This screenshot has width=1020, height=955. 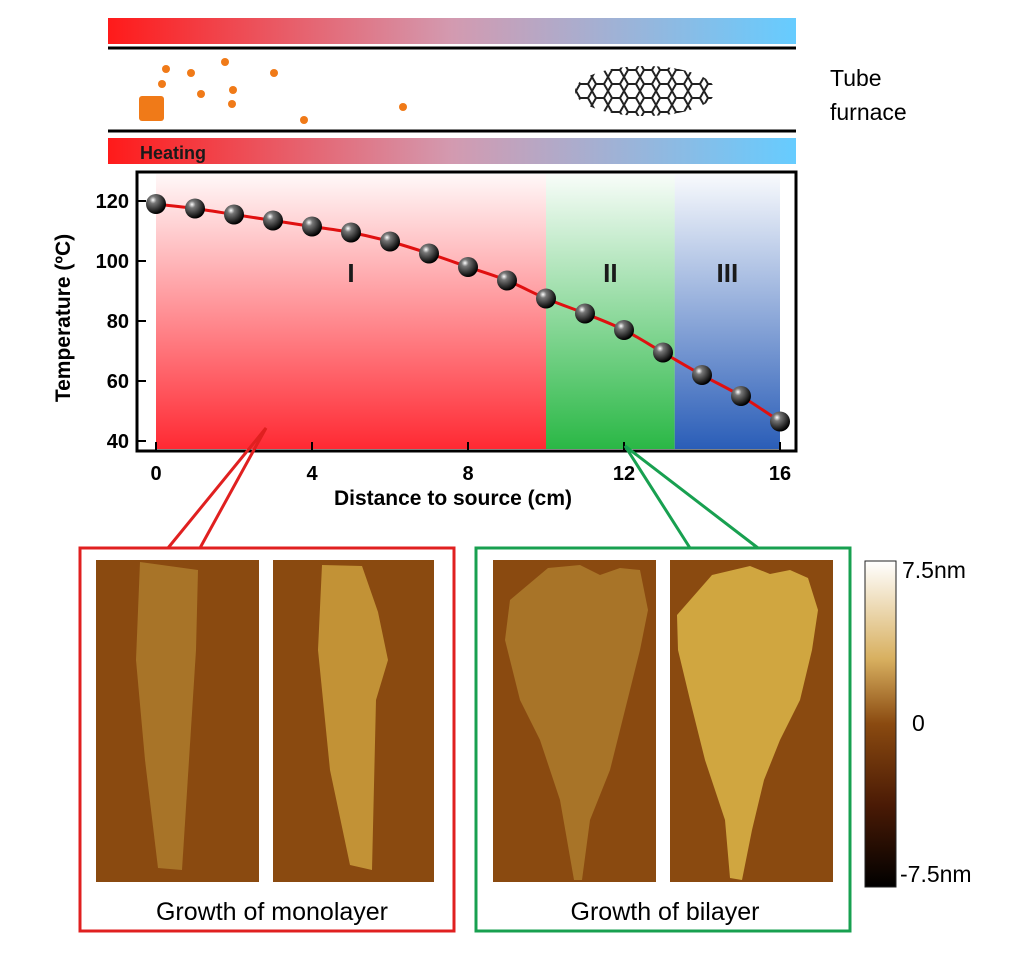 What do you see at coordinates (936, 874) in the screenshot?
I see `scale-min-label: -7.5nm` at bounding box center [936, 874].